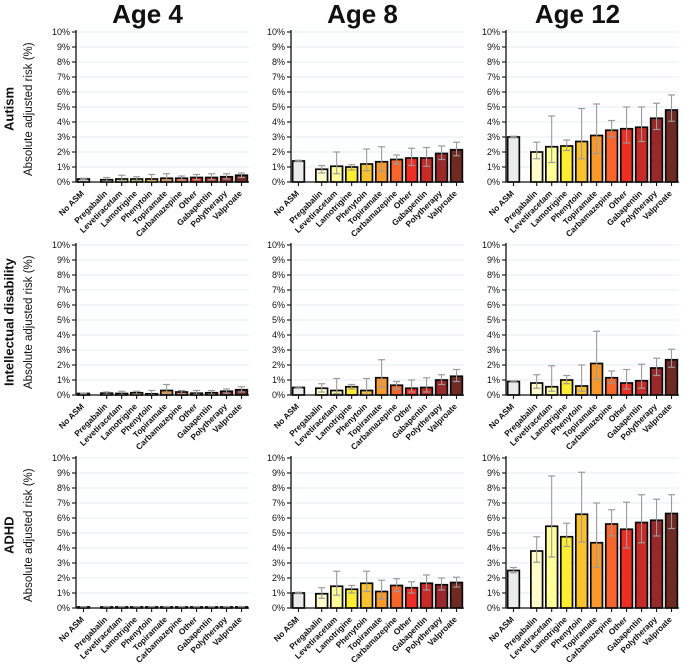  Describe the element at coordinates (9, 322) in the screenshot. I see `row-label-intellectual-disability: Intellectual disability` at that location.